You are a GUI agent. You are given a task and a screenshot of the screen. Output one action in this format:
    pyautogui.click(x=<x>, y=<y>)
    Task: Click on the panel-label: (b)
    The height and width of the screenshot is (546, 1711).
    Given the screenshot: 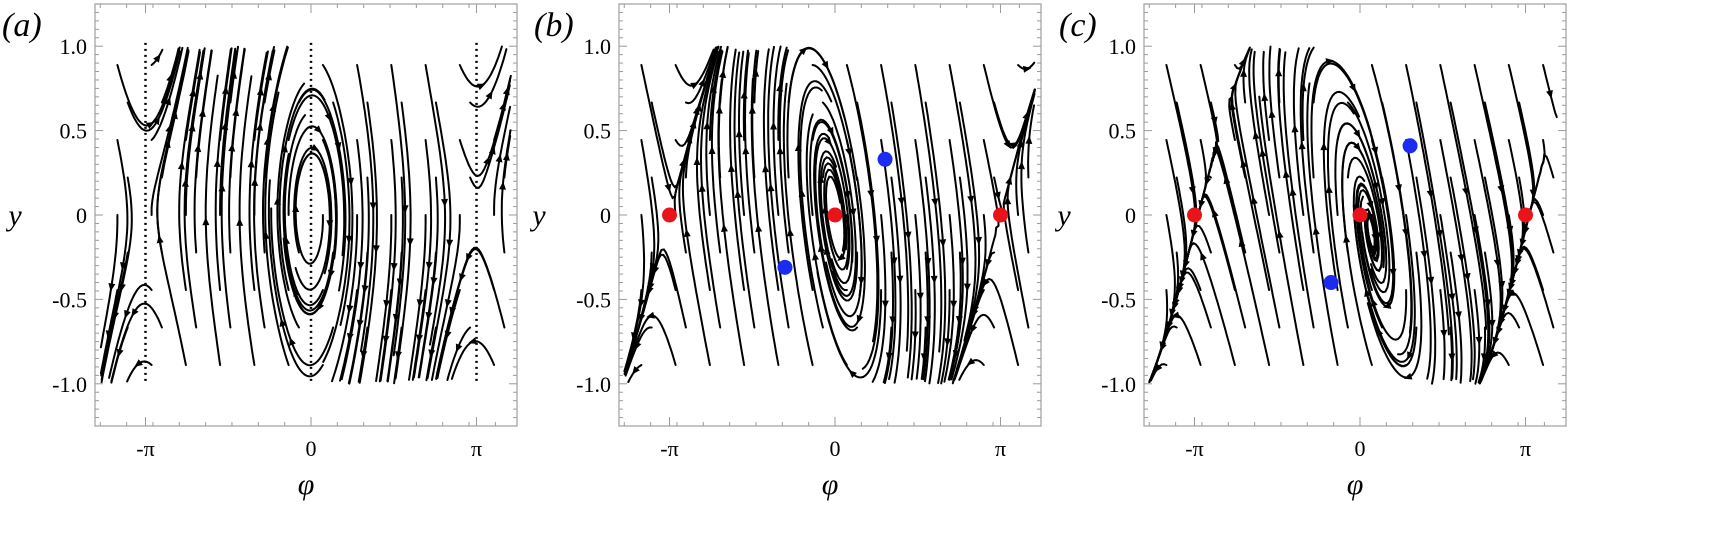 What is the action you would take?
    pyautogui.click(x=554, y=25)
    